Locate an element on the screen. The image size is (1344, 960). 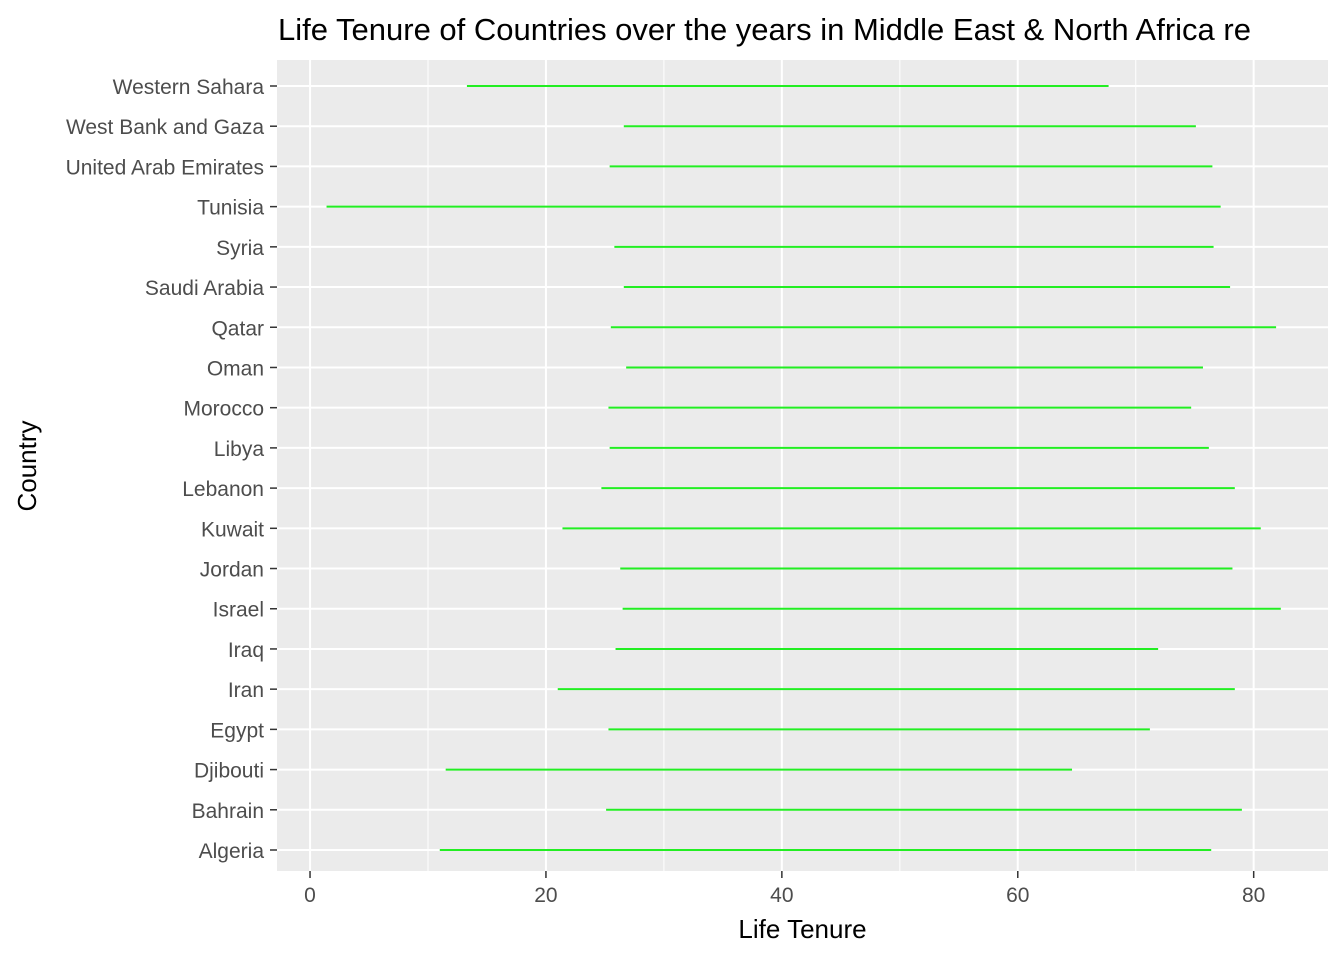
y-tick-label: Bahrain is located at coordinates (228, 811).